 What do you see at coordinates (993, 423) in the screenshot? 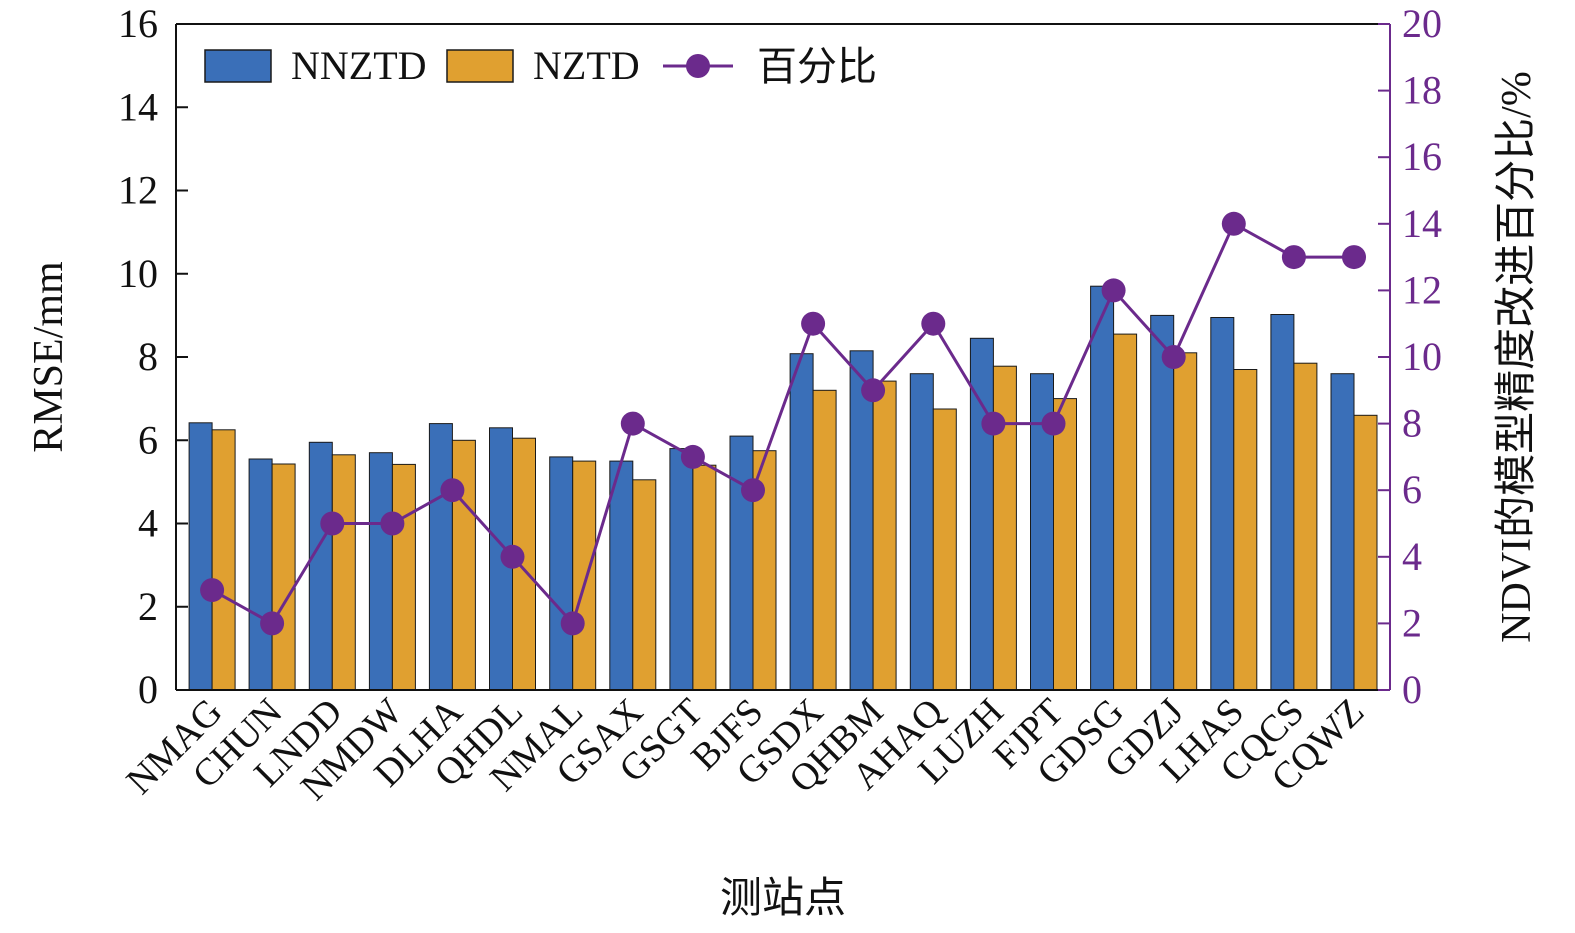
I see `percent-point-luzh` at bounding box center [993, 423].